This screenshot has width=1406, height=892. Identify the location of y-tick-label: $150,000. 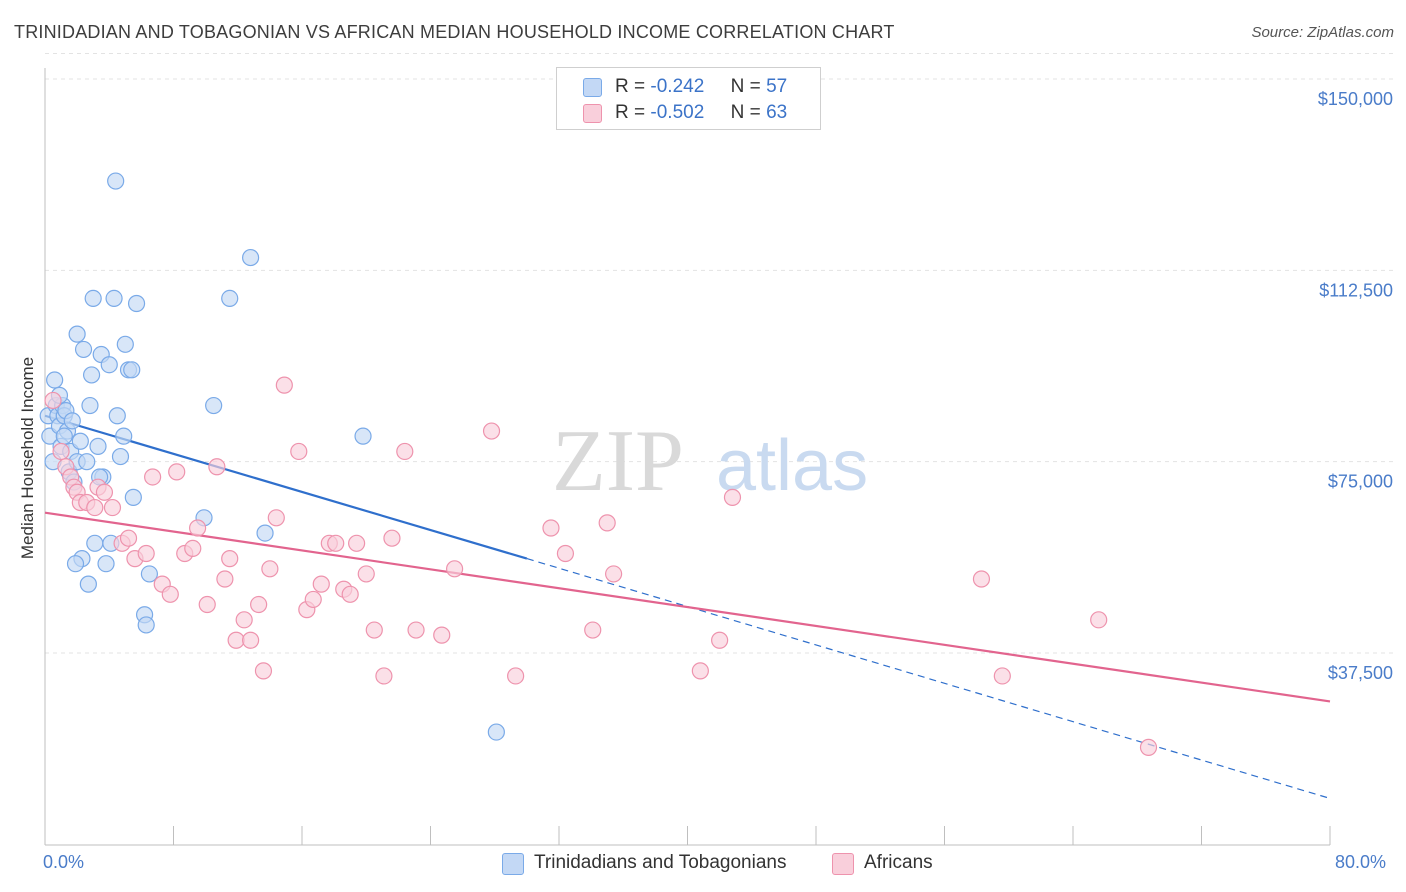
(1355, 99).